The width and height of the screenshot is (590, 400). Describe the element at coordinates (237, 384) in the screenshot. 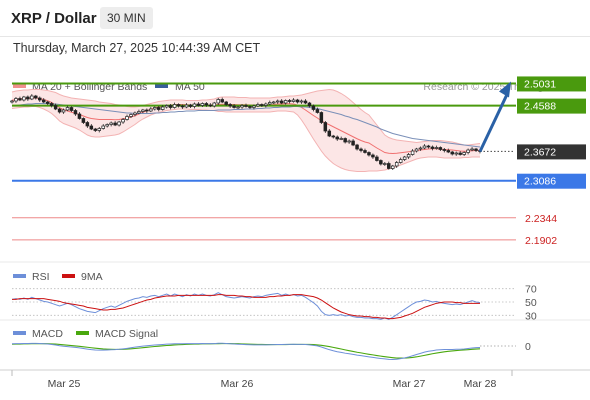

I see `time-axis-label: Mar 26` at that location.